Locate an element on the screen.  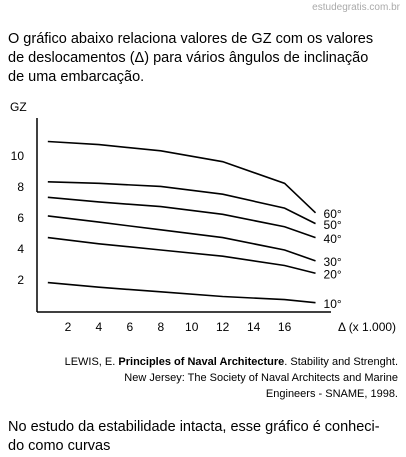
x-axis-label: Δ (x 1.000) is located at coordinates (367, 327).